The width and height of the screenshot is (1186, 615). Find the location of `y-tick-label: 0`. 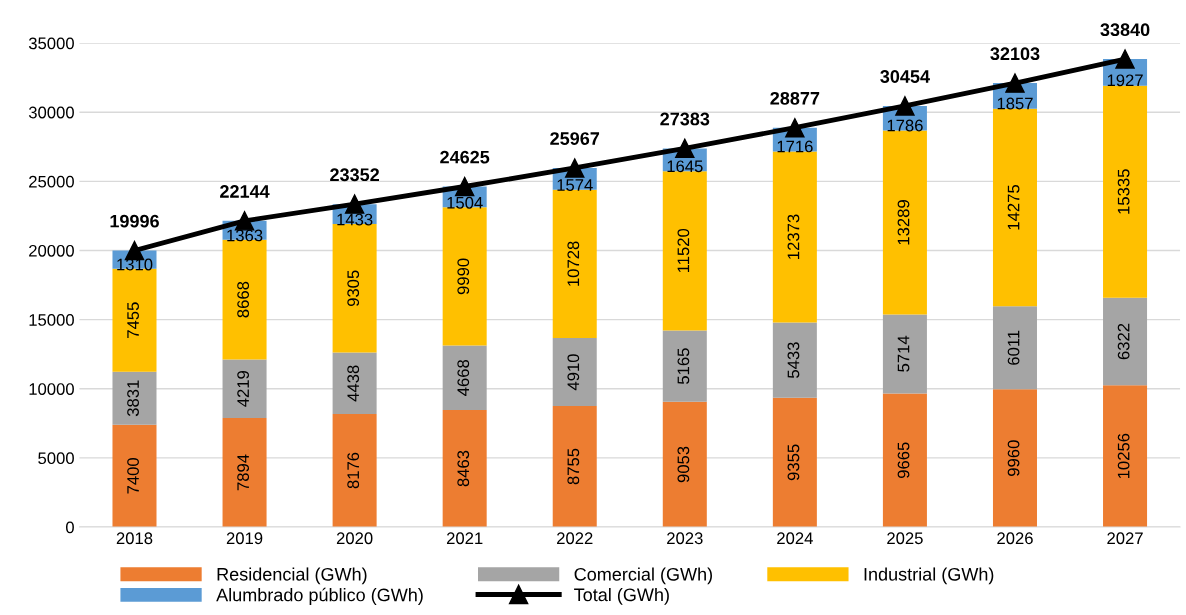

y-tick-label: 0 is located at coordinates (69, 527).